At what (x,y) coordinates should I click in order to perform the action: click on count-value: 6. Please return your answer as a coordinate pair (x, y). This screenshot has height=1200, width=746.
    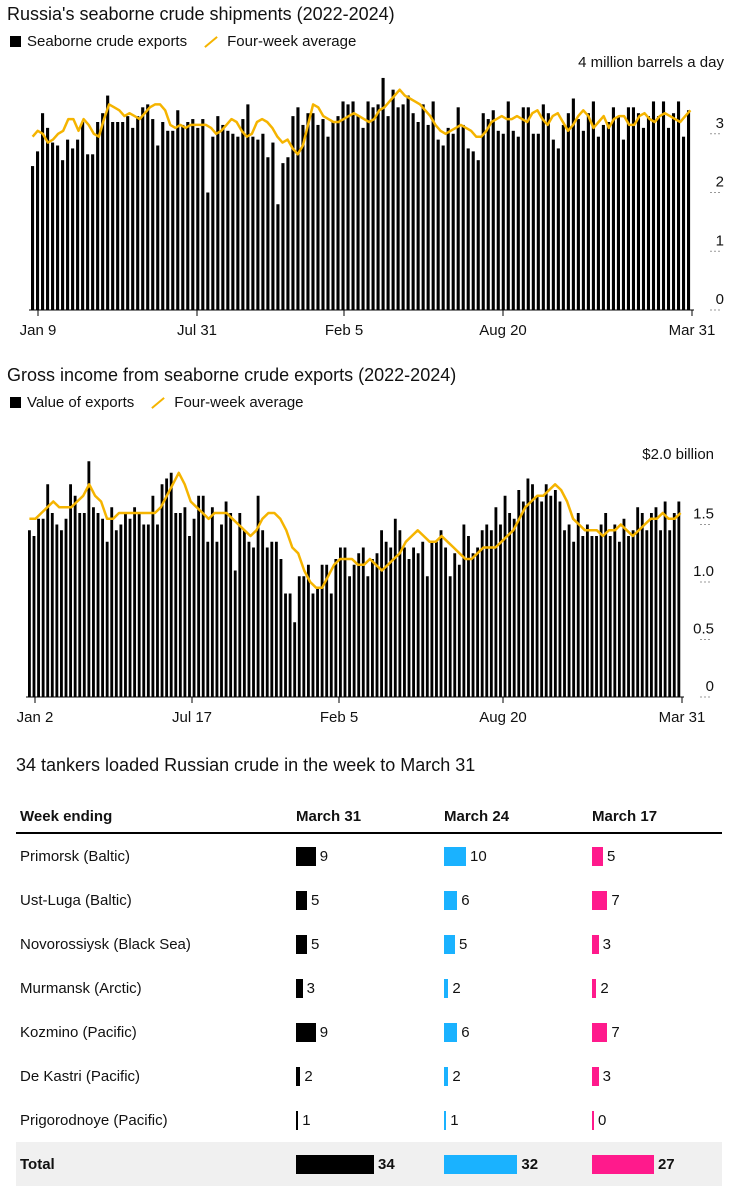
    Looking at the image, I should click on (465, 1032).